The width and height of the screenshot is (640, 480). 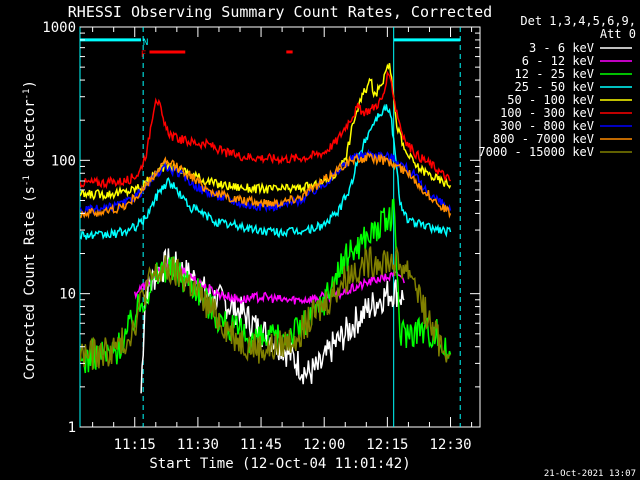 What do you see at coordinates (558, 61) in the screenshot?
I see `legend-entry-label: 6 - 12 keV` at bounding box center [558, 61].